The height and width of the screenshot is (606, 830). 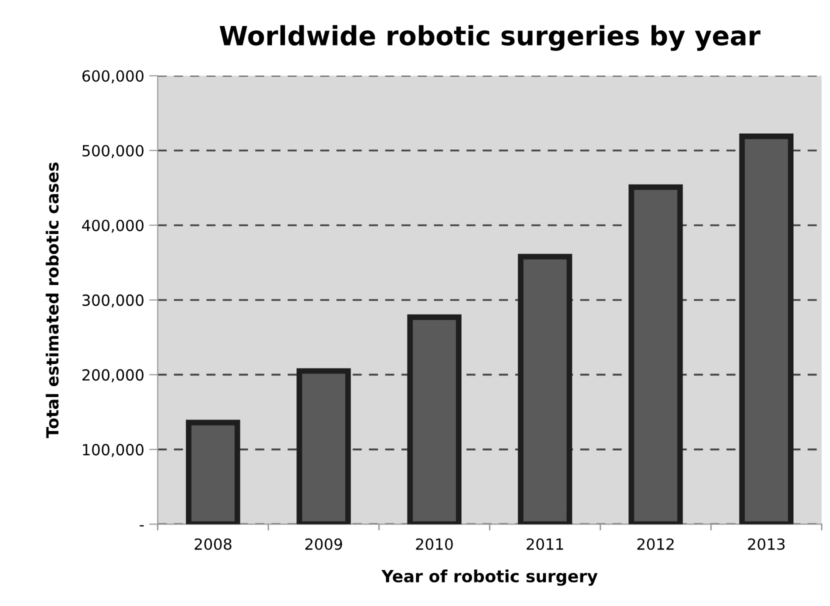 What do you see at coordinates (113, 151) in the screenshot?
I see `y-tick-label: 500,000` at bounding box center [113, 151].